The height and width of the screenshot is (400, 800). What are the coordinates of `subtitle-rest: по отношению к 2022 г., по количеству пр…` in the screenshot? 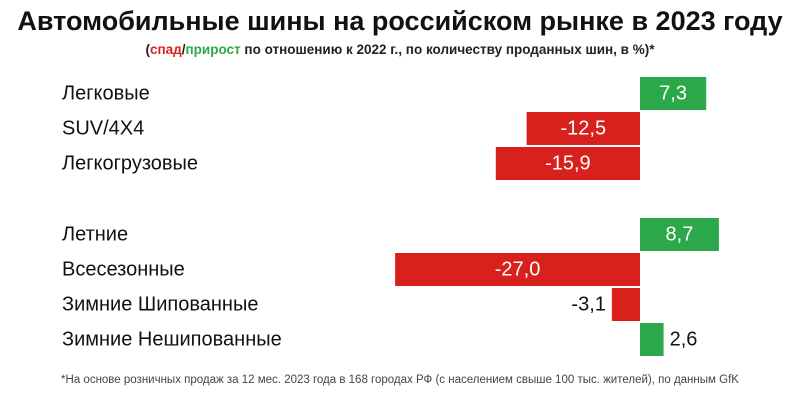 It's located at (447, 49).